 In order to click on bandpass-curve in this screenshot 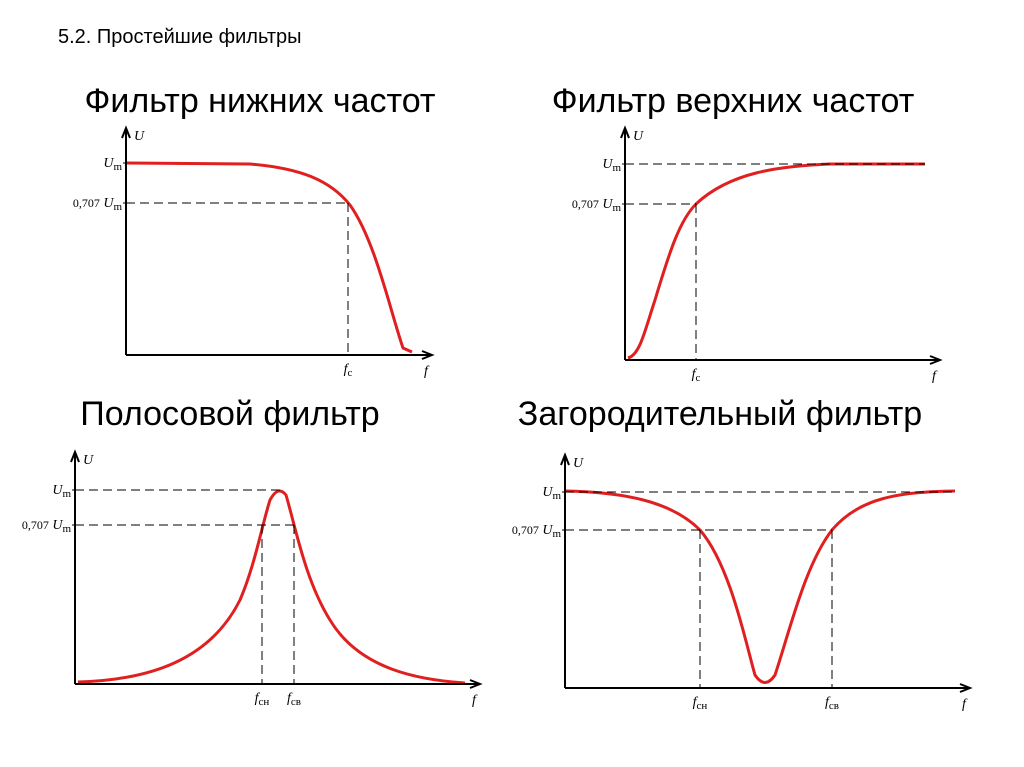, I will do `click(271, 587)`.